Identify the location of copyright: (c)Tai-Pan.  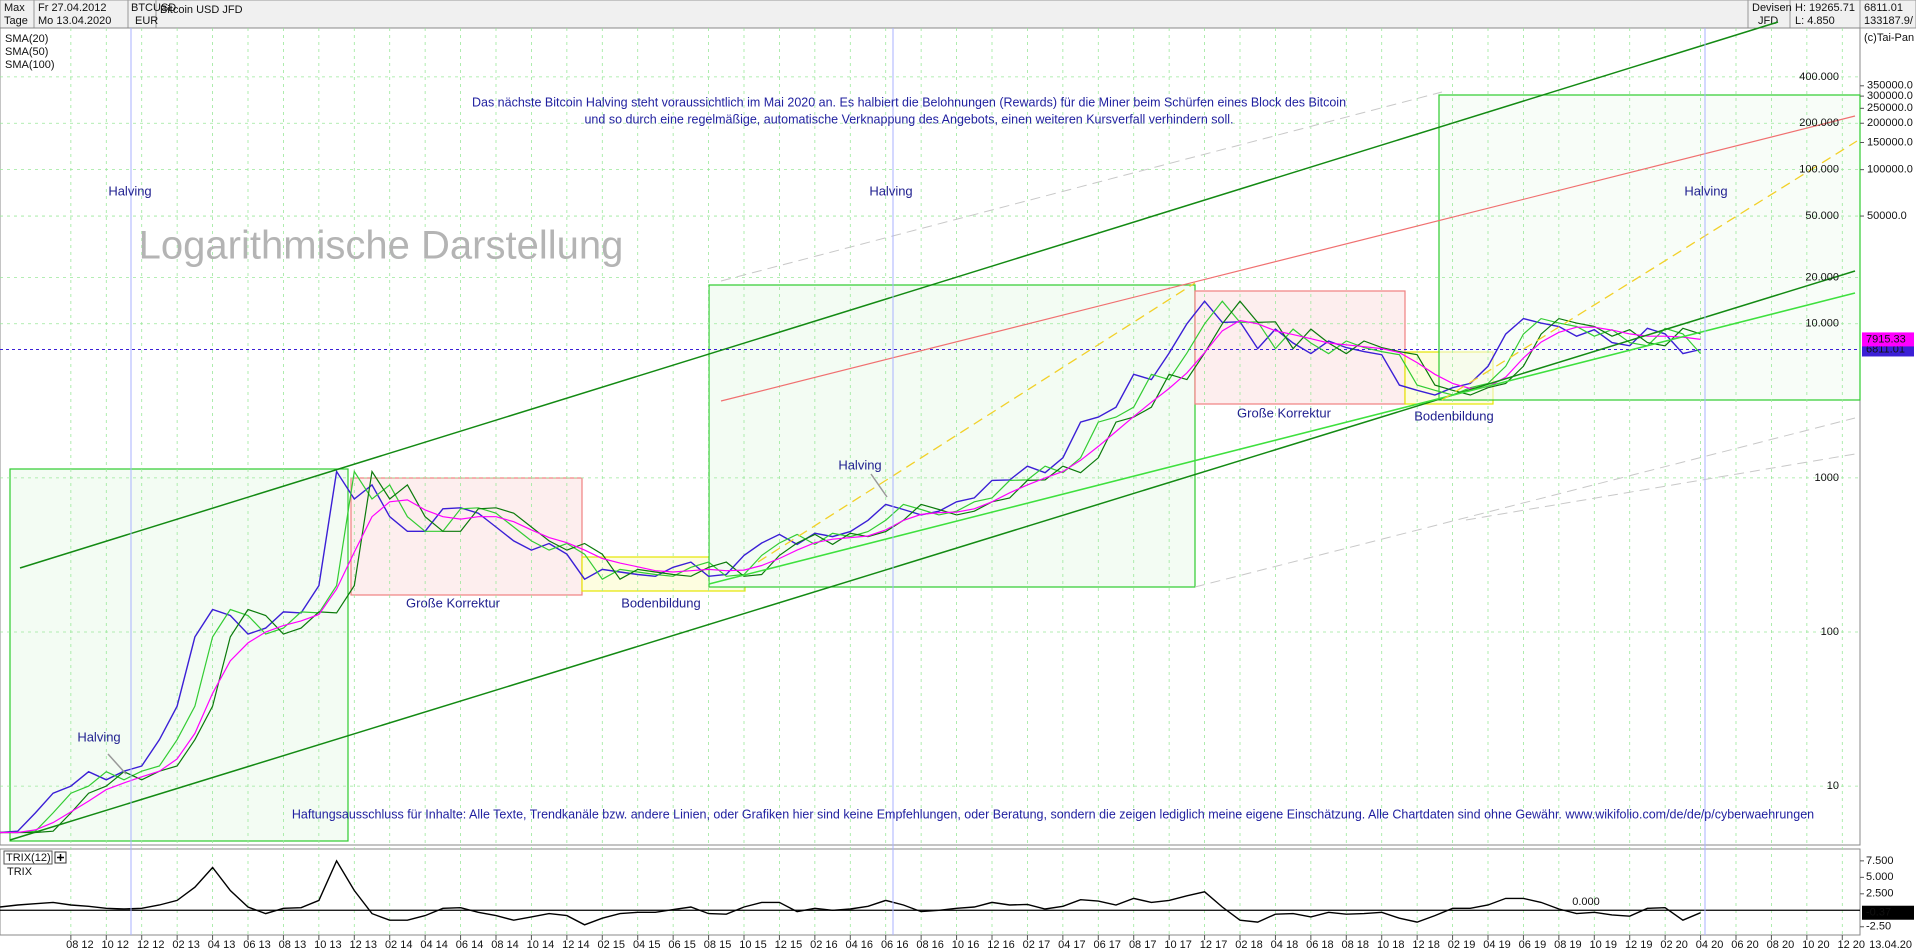
(1889, 38).